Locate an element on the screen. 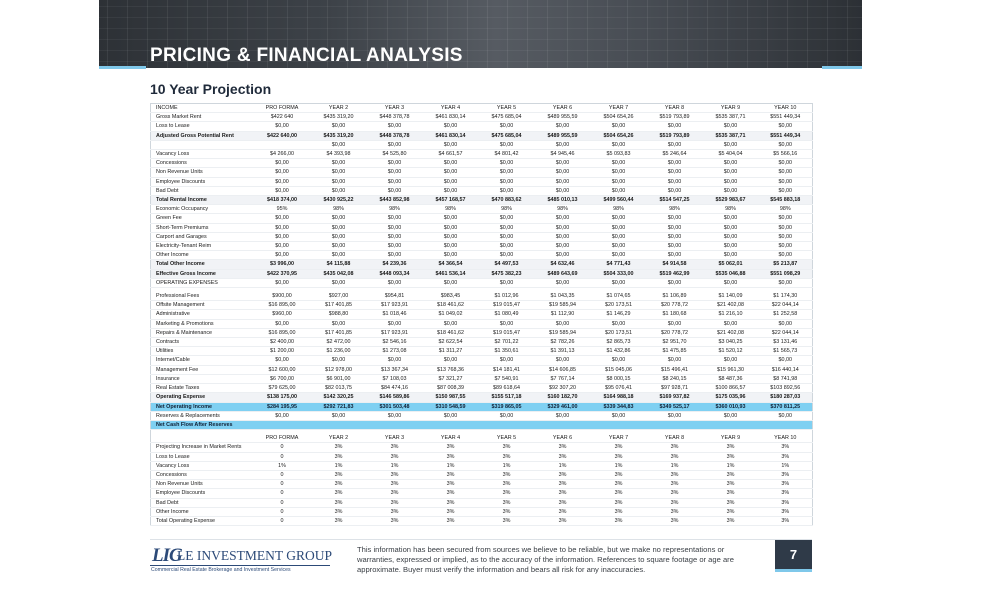 This screenshot has width=1000, height=590. table-cell: $5 566,16 is located at coordinates (785, 154).